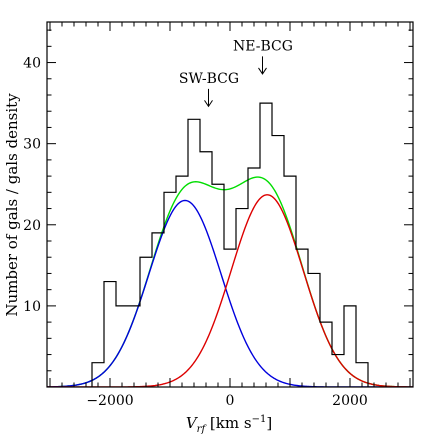 The height and width of the screenshot is (436, 436). I want to click on y-tick-label: 40, so click(32, 64).